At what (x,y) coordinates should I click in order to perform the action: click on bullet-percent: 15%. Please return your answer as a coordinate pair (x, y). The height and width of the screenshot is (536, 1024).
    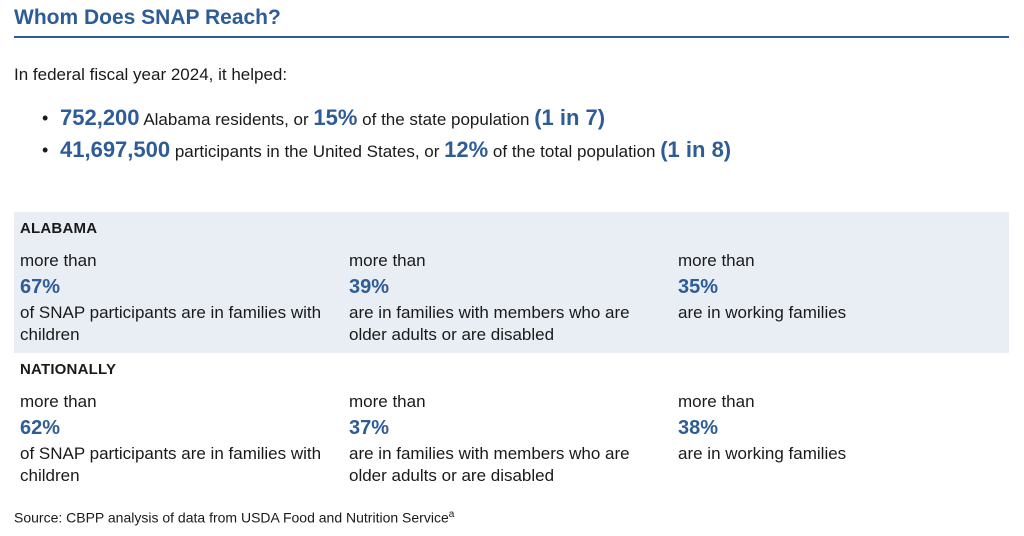
    Looking at the image, I should click on (335, 117).